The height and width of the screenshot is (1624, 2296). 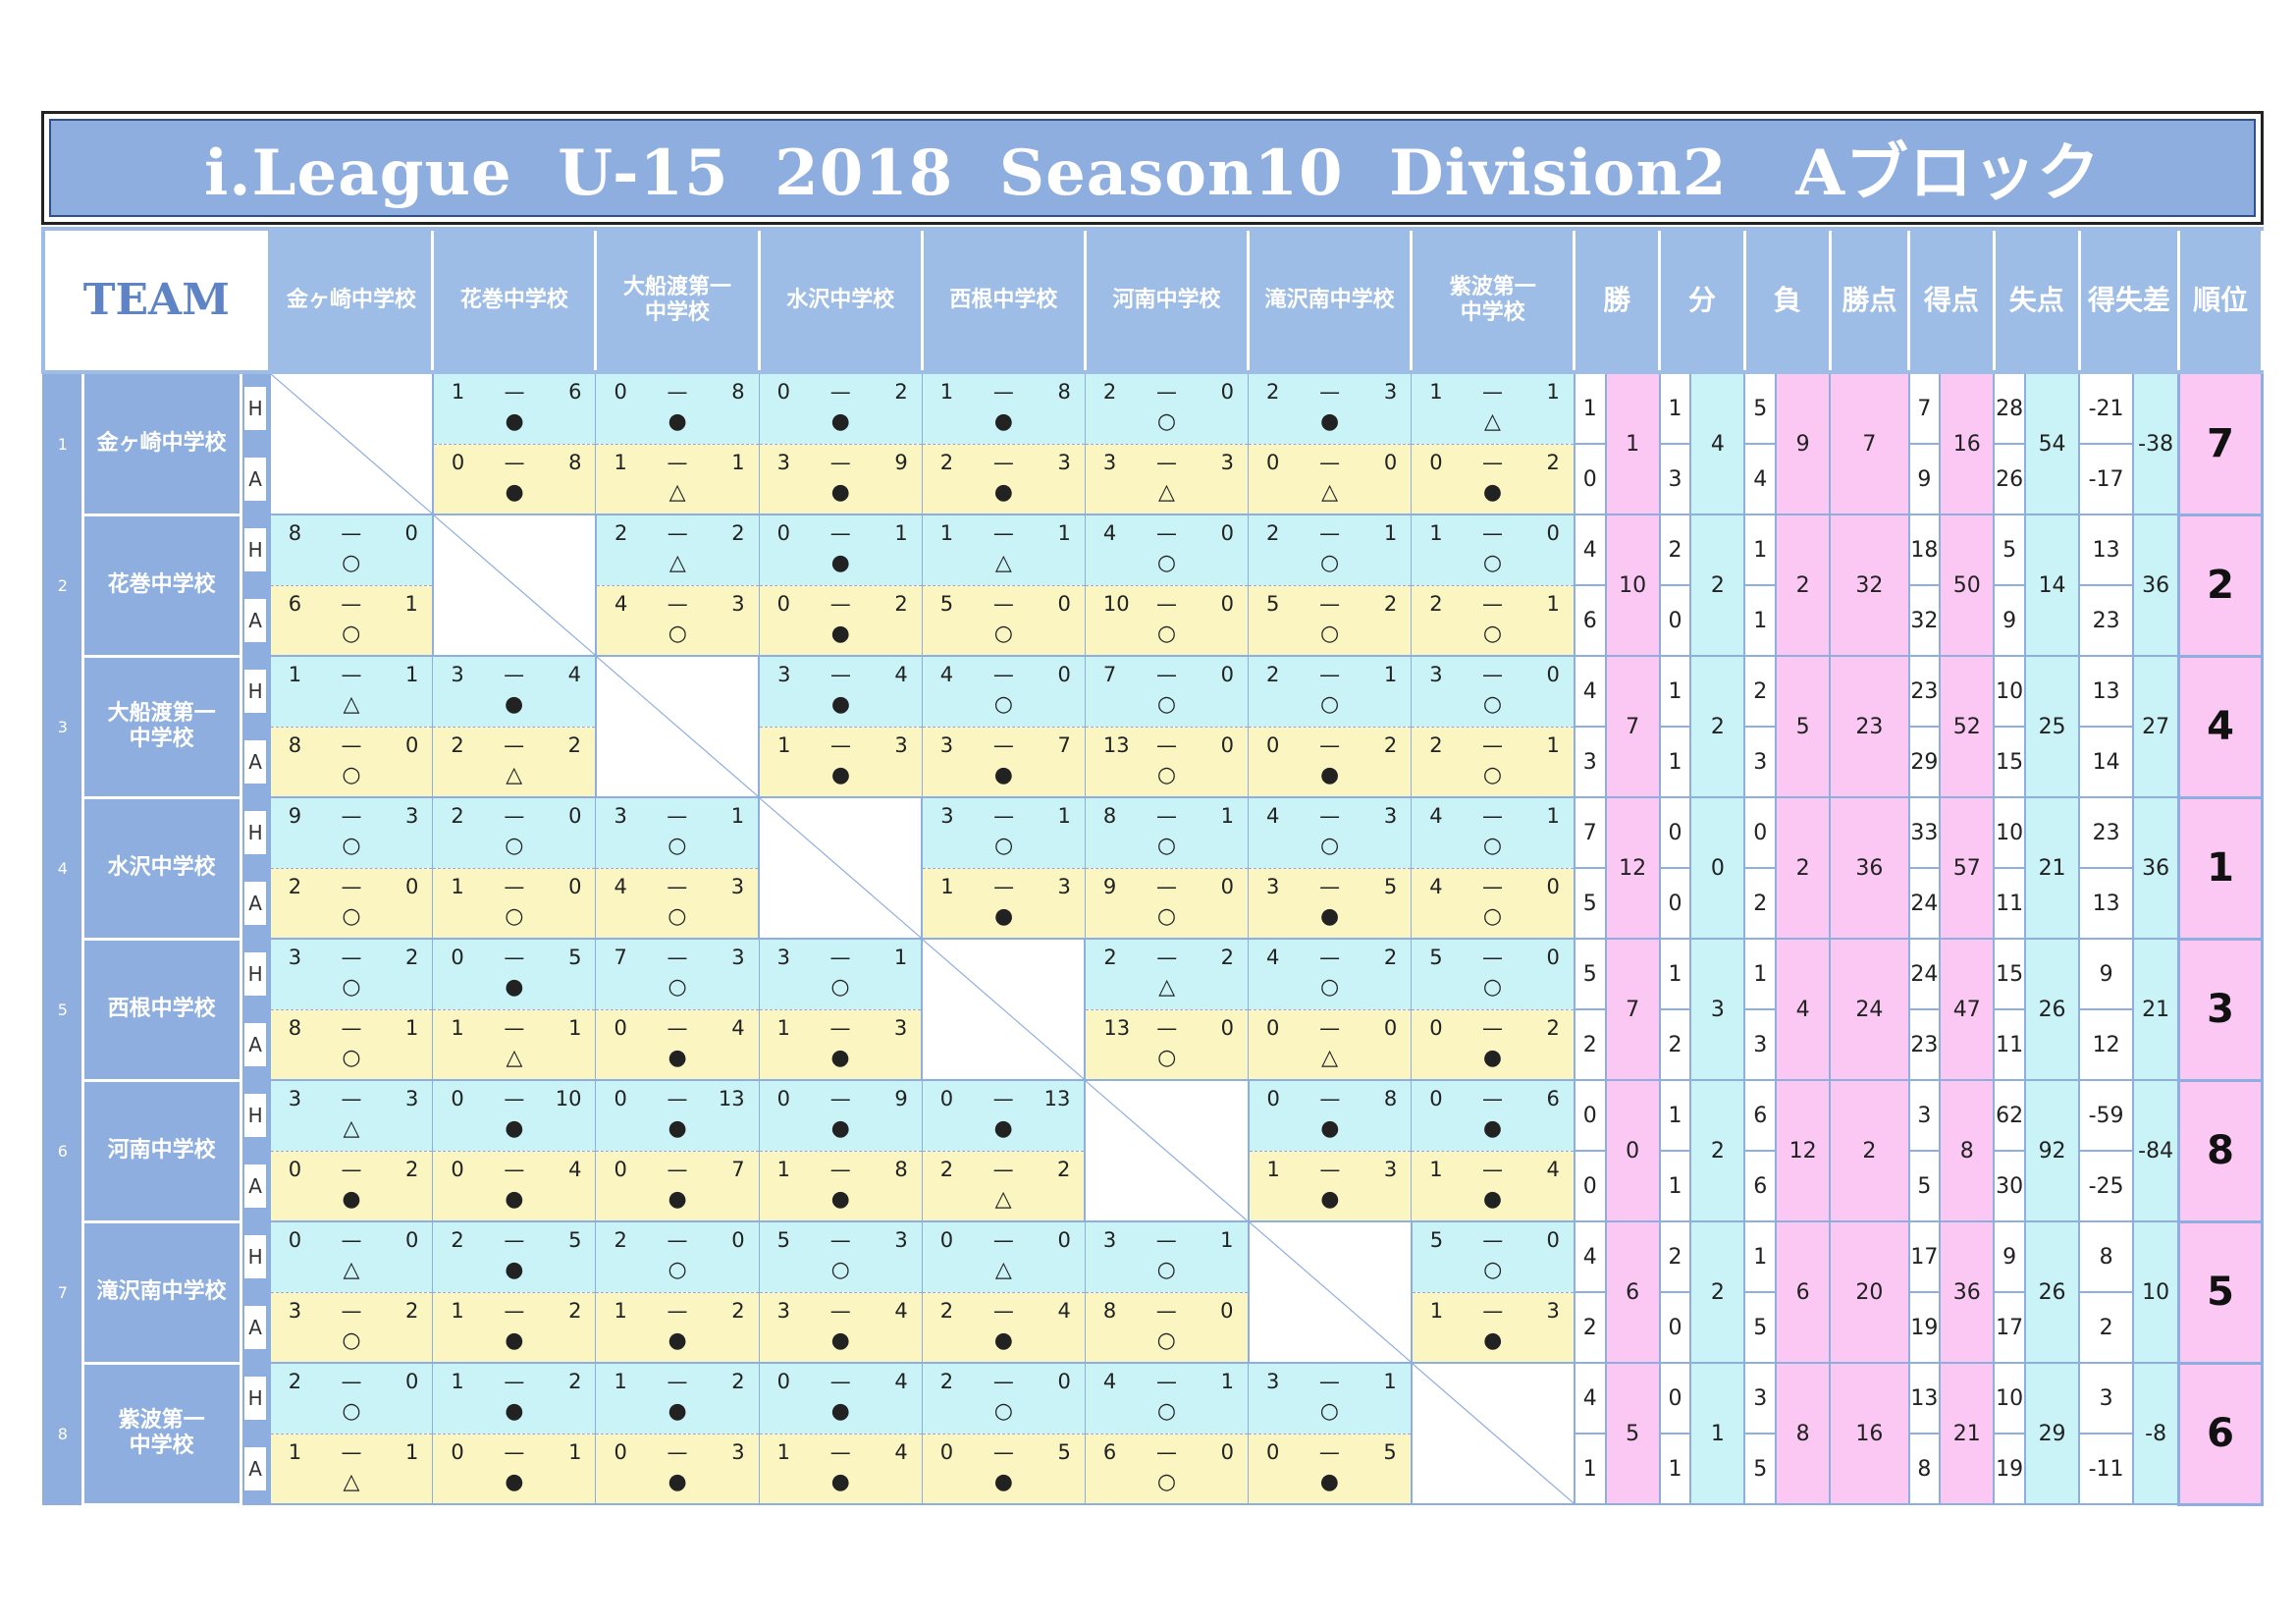 I want to click on goals-against: 4, so click(x=1064, y=1310).